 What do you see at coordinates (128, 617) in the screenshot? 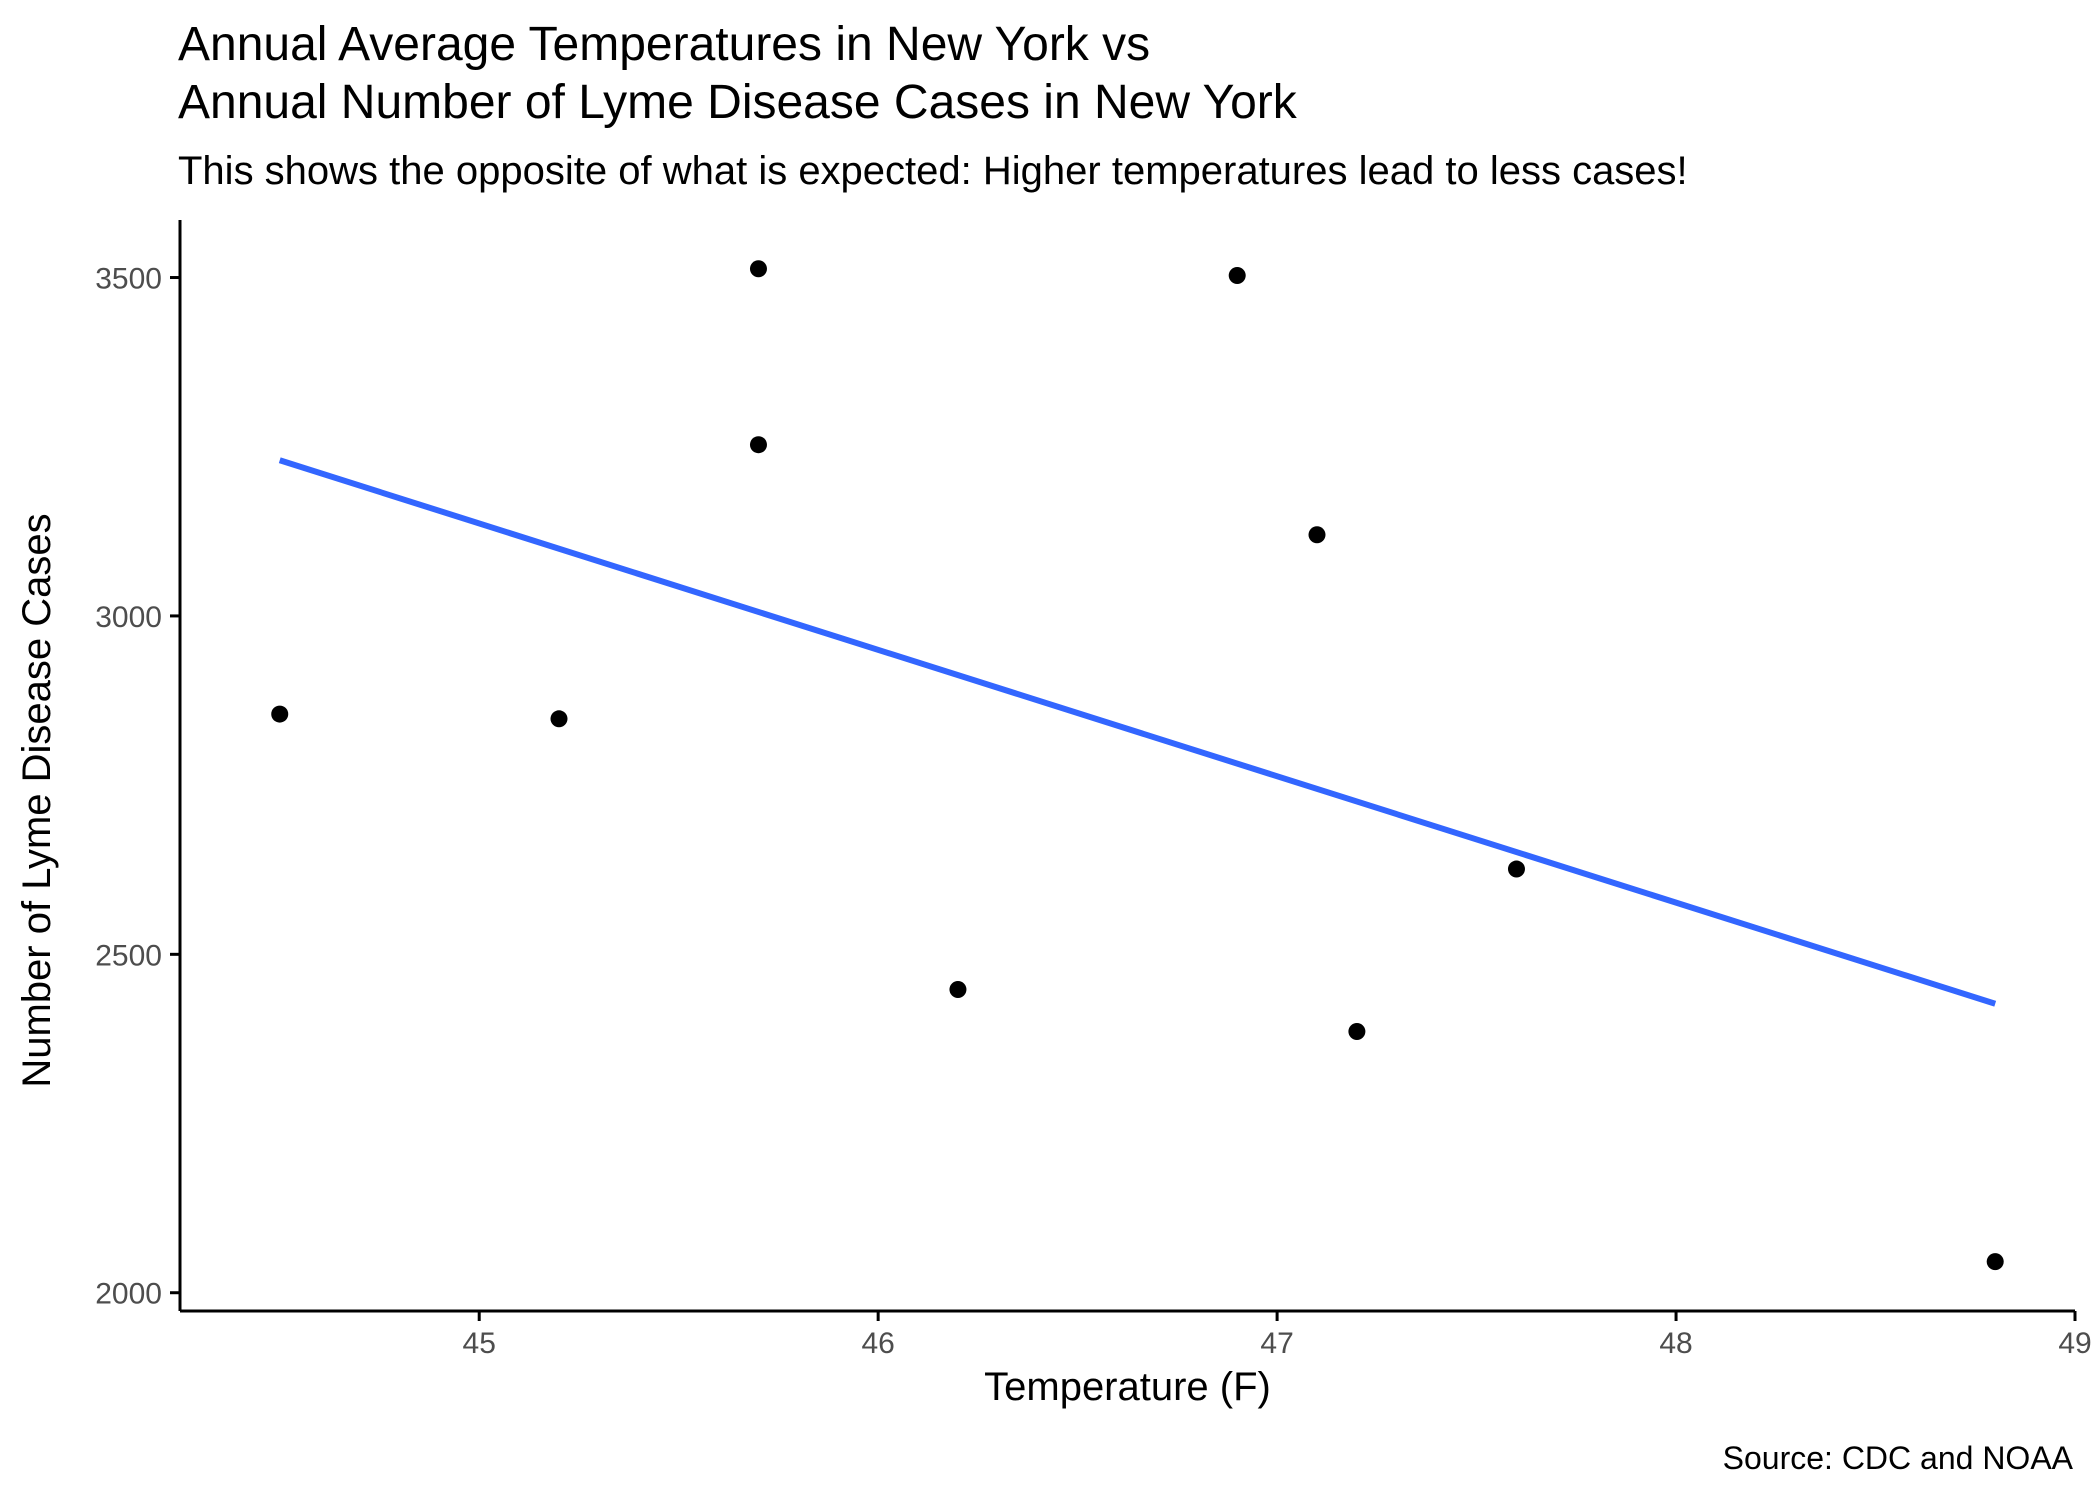
I see `y-tick-label: 3000` at bounding box center [128, 617].